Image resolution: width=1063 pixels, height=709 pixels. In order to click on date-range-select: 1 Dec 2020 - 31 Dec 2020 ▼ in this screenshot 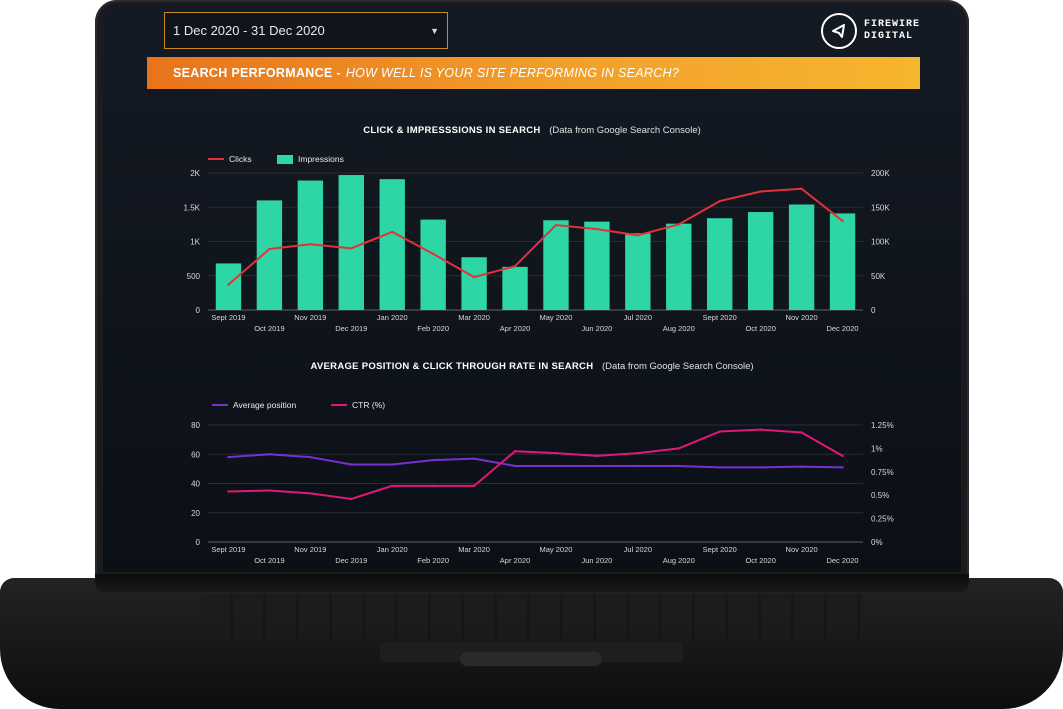, I will do `click(306, 30)`.